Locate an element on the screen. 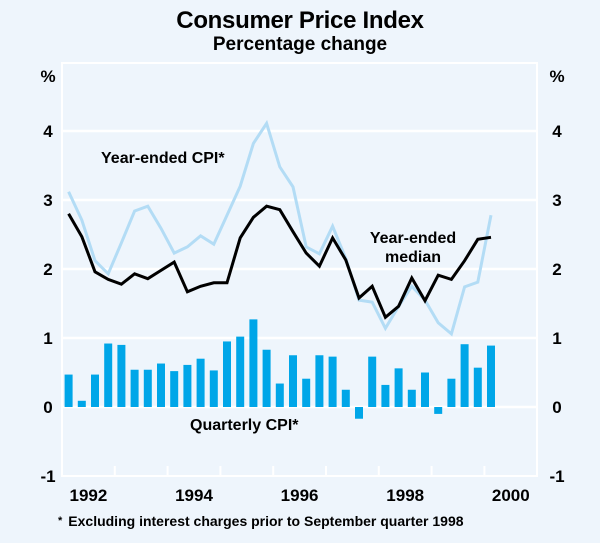 Image resolution: width=600 pixels, height=543 pixels. year-ended-cpi-label: Year-ended CPI* is located at coordinates (163, 158).